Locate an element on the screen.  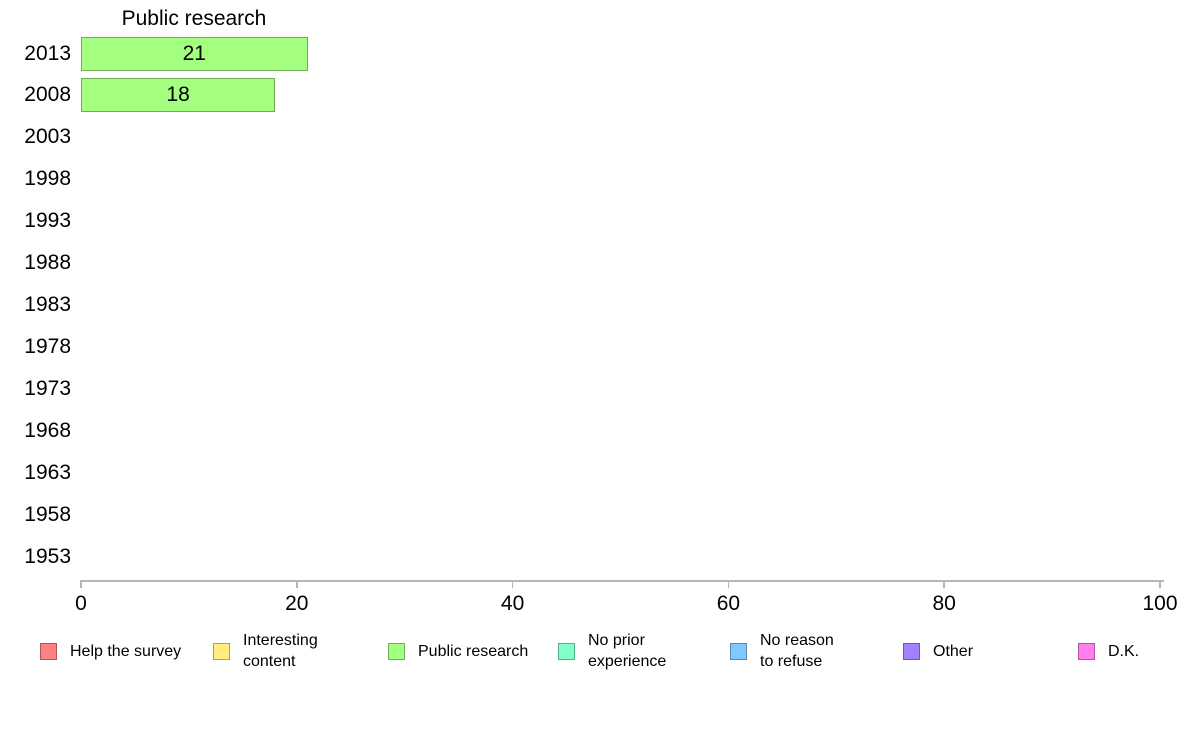
y-axis-label: 1953 is located at coordinates (47, 557).